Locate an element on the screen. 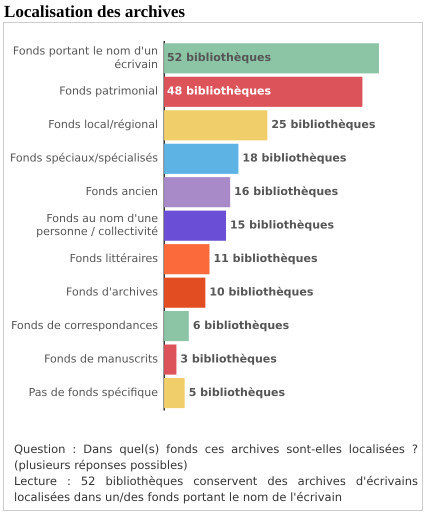 This screenshot has height=513, width=428. y-tick-label: Fonds littéraires is located at coordinates (114, 259).